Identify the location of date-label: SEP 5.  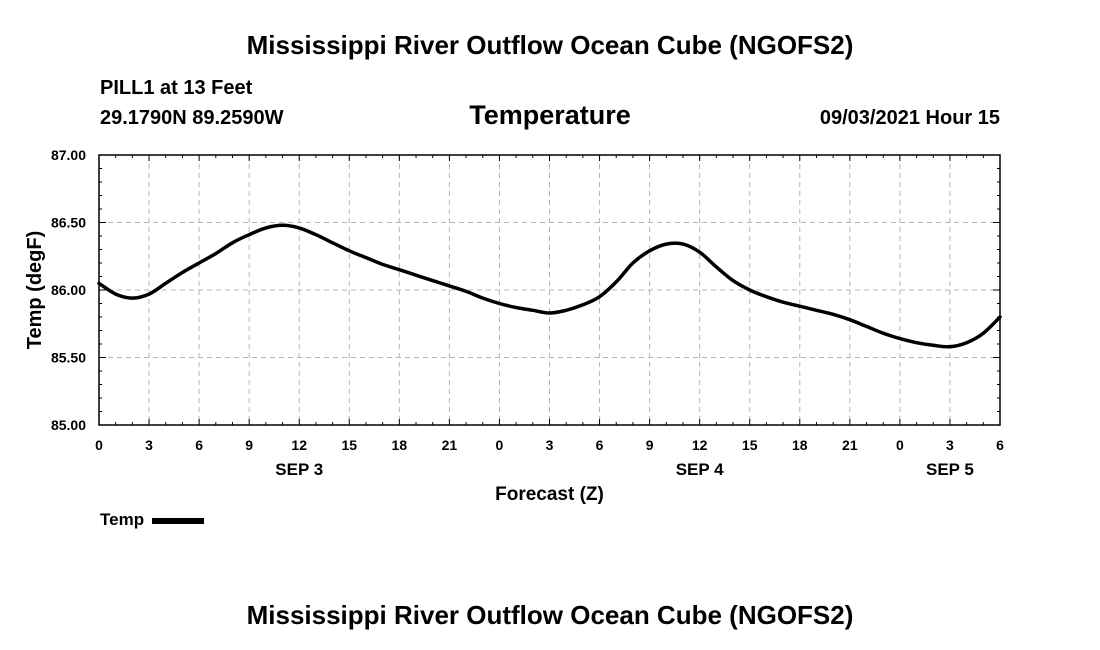
(950, 469).